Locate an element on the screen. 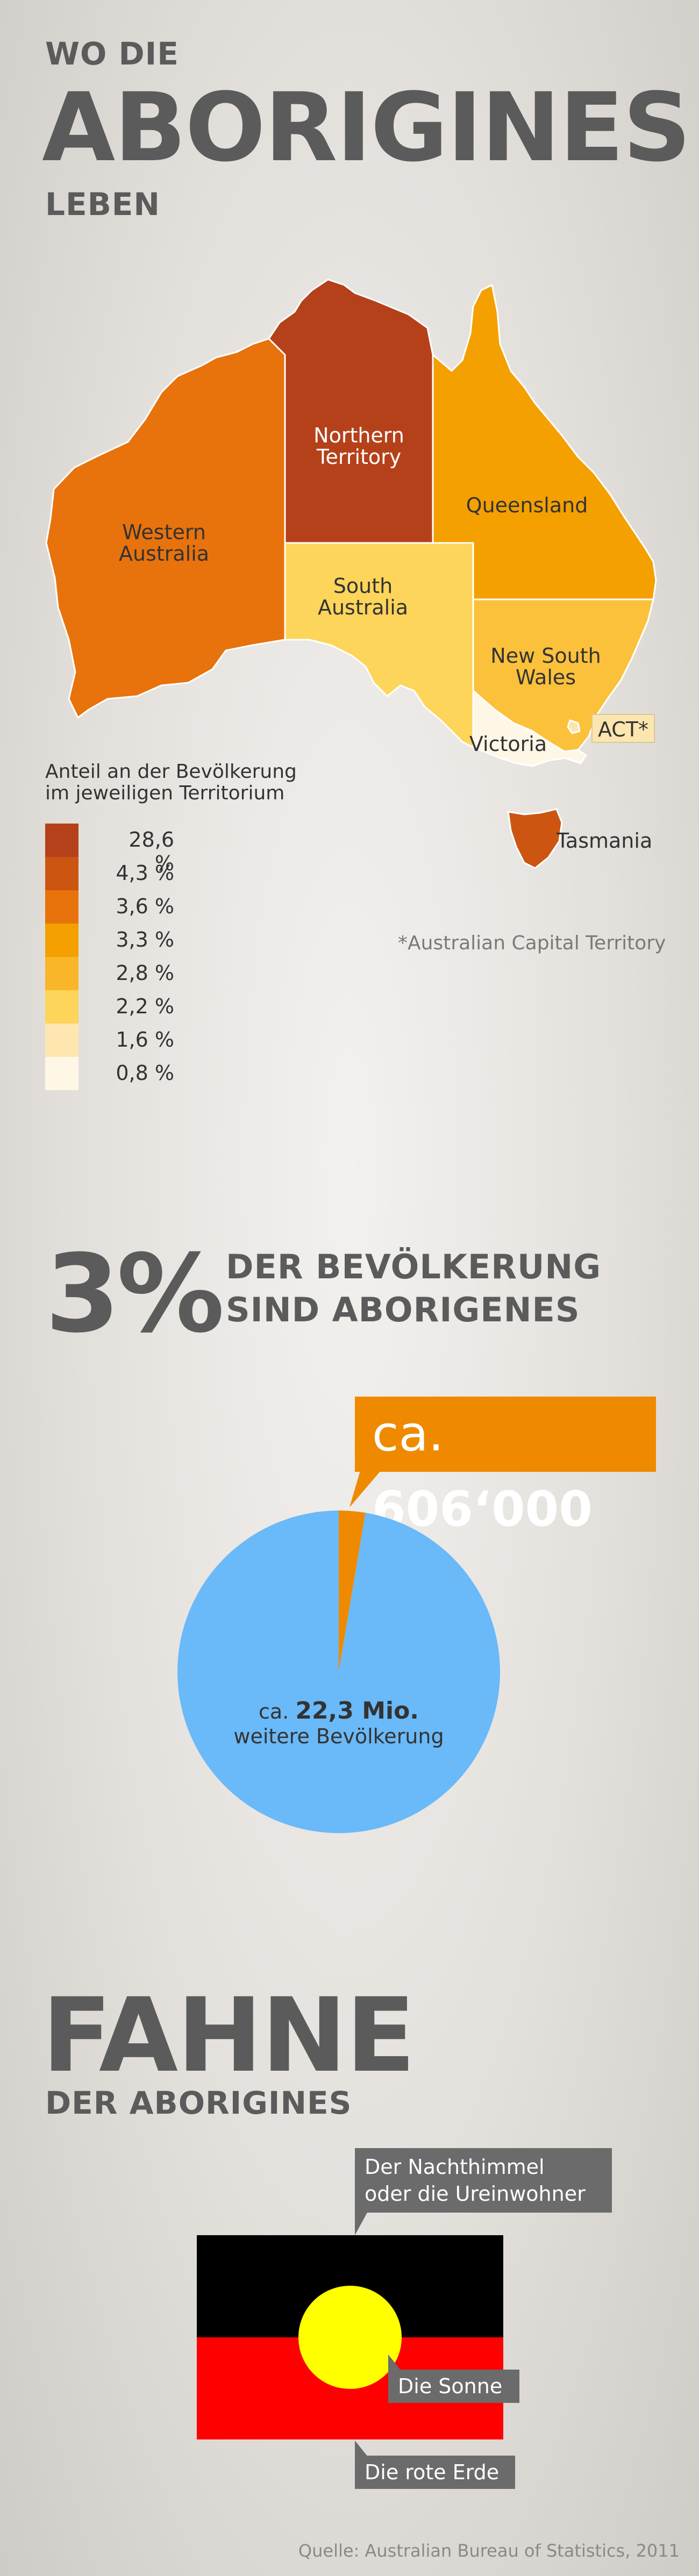 The image size is (699, 2576). map-footnote: *Australian Capital Territory is located at coordinates (532, 943).